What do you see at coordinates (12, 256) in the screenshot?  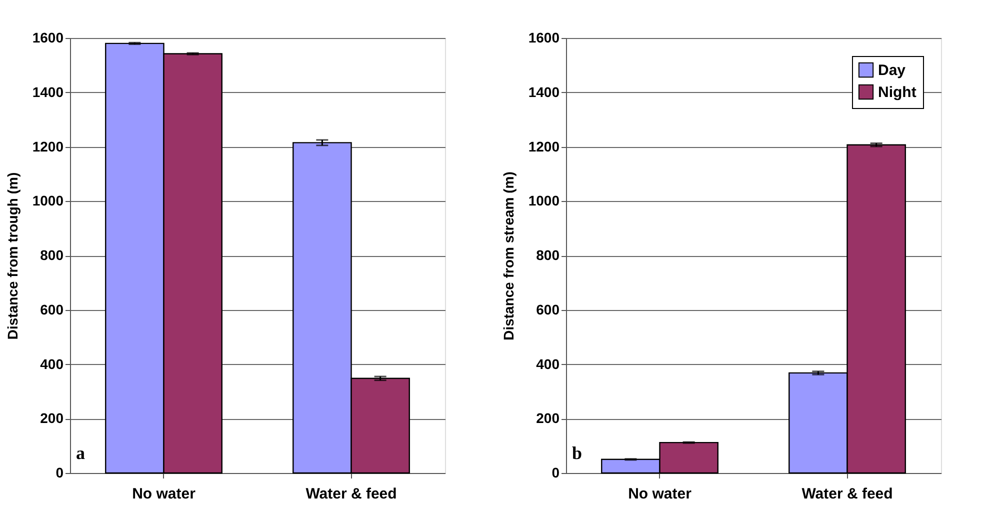 I see `y-axis-title: Distance from trough (m)` at bounding box center [12, 256].